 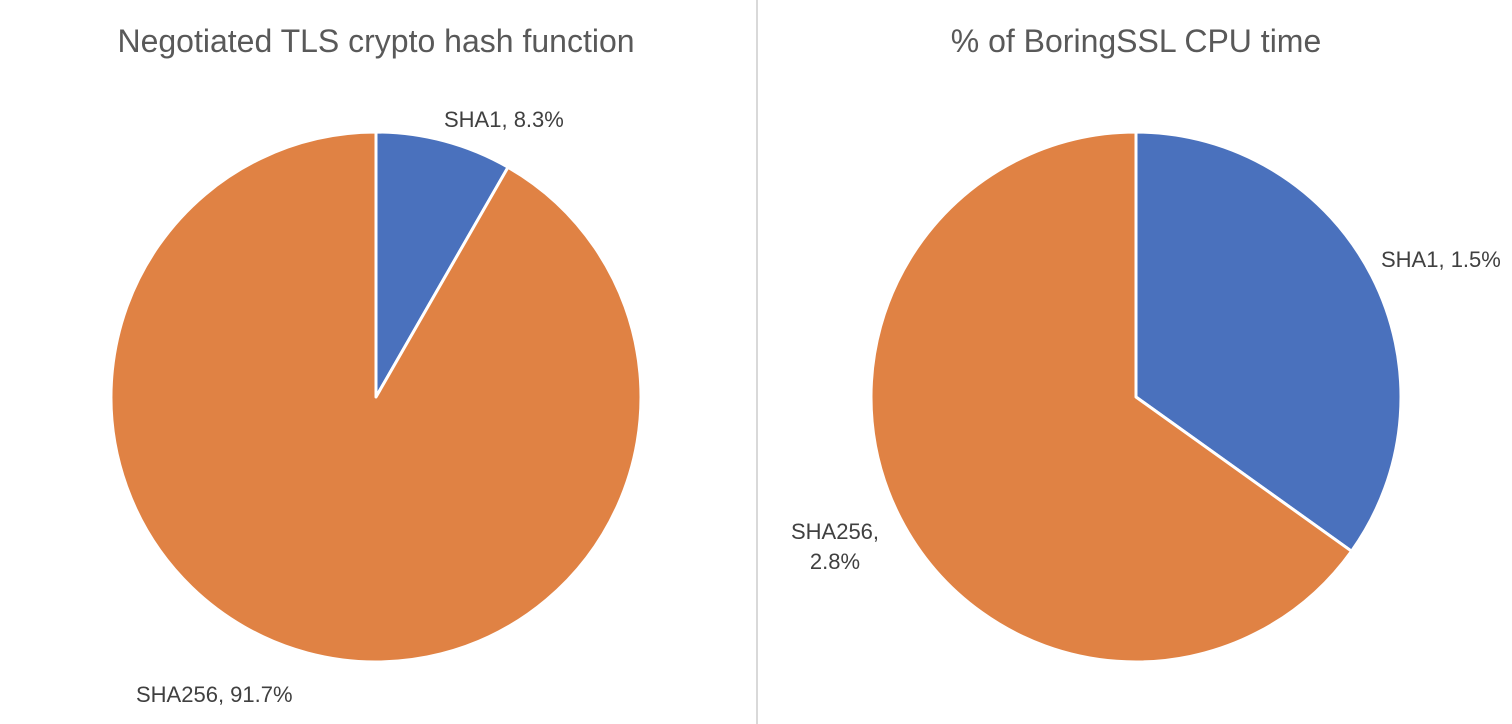 I want to click on data-label-sha256: SHA256, 2.8%, so click(x=835, y=546).